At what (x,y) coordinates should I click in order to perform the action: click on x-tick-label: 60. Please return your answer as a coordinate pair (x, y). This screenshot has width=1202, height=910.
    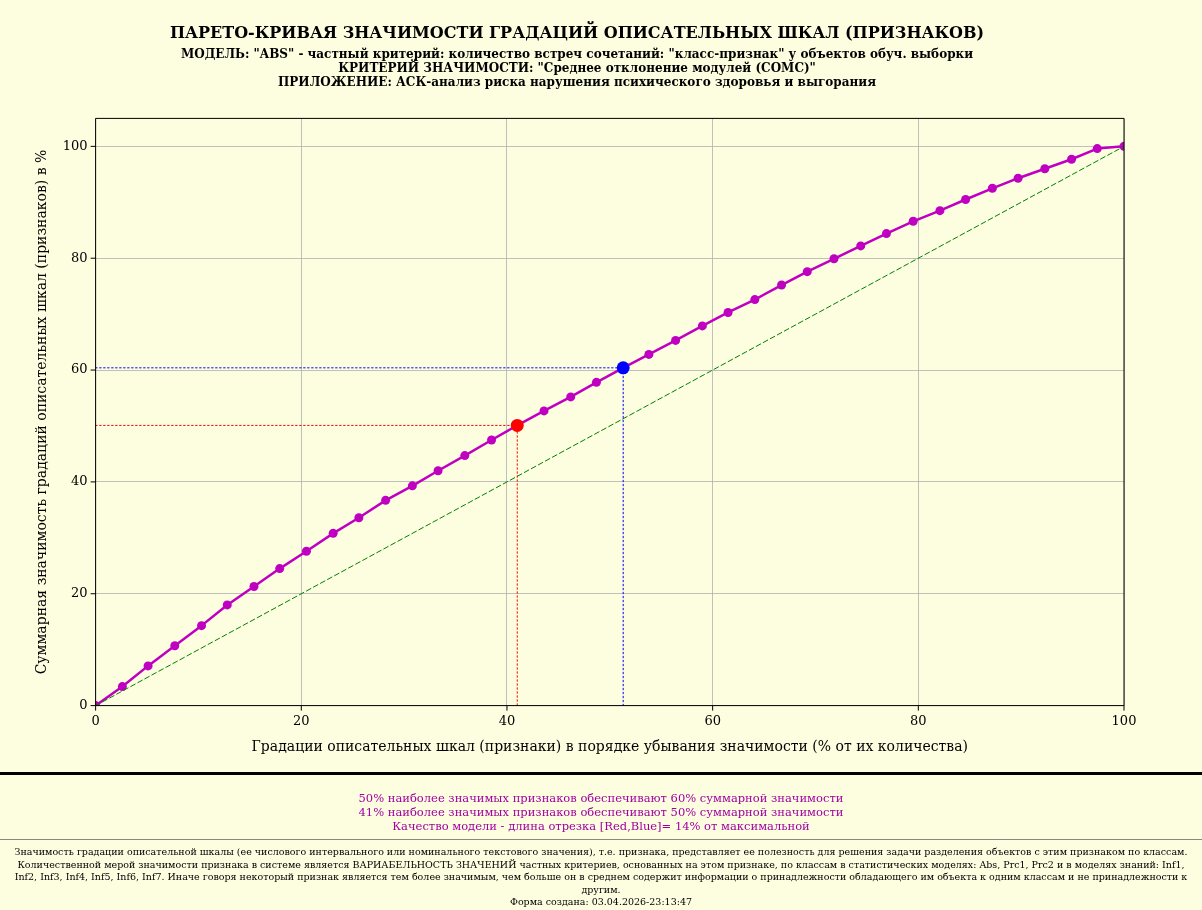
    Looking at the image, I should click on (712, 720).